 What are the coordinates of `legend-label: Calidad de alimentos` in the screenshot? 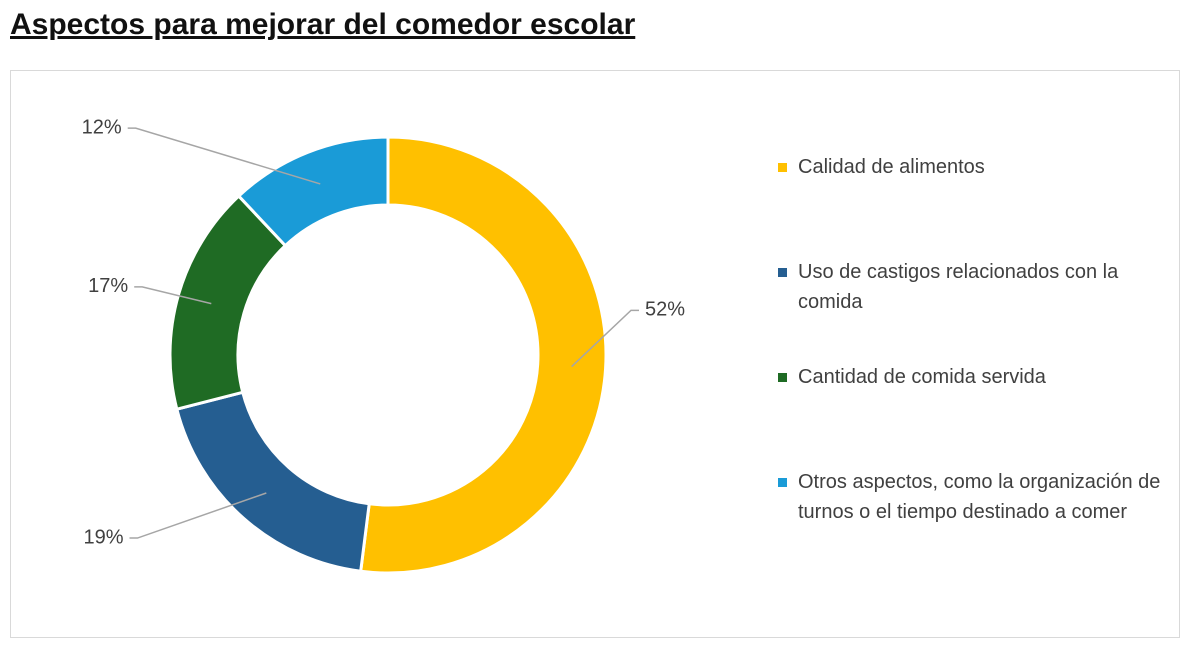 It's located at (891, 167).